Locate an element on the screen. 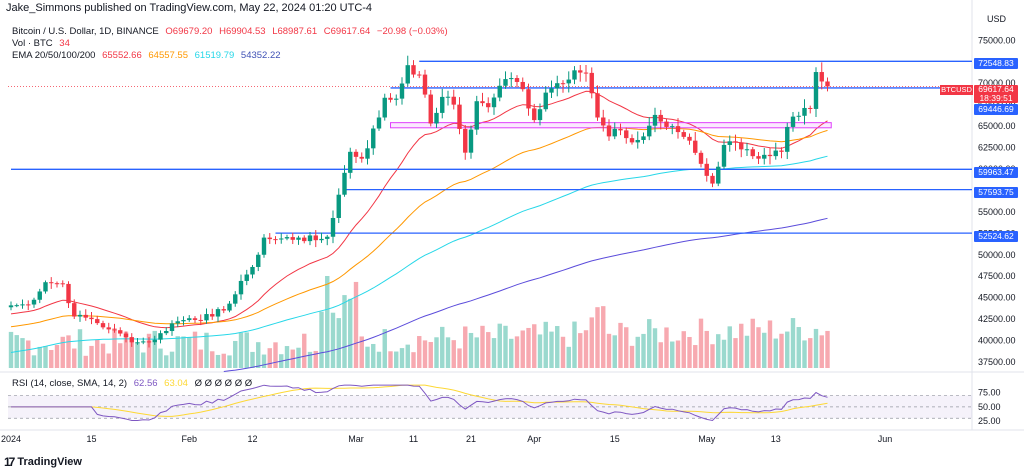  tradingview-footer: 17 TradingView is located at coordinates (43, 462).